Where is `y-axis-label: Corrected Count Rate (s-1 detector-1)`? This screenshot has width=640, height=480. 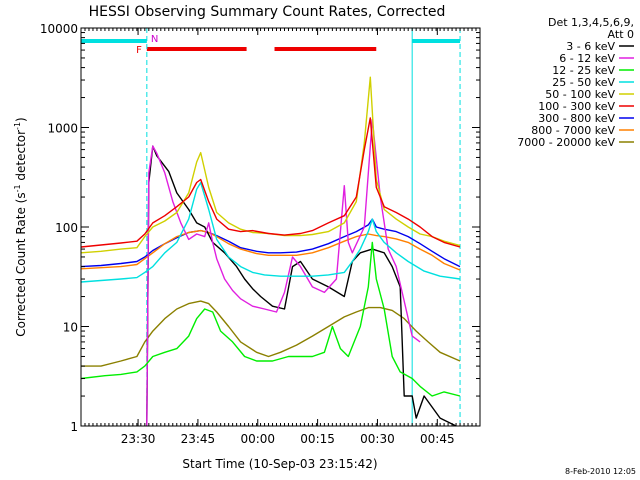 y-axis-label: Corrected Count Rate (s-1 detector-1) is located at coordinates (20, 226).